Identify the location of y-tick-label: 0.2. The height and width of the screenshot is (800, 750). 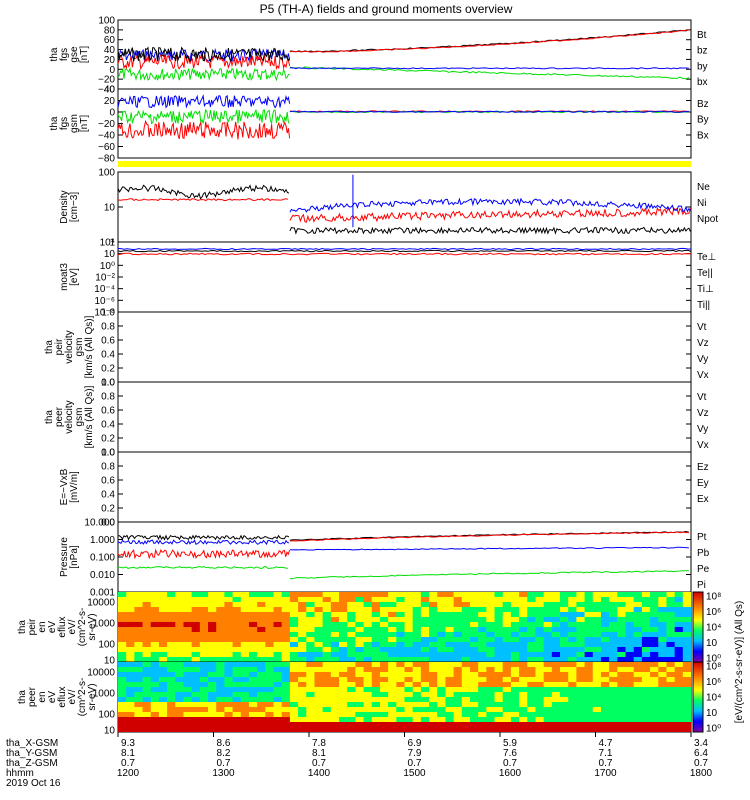
(108, 439).